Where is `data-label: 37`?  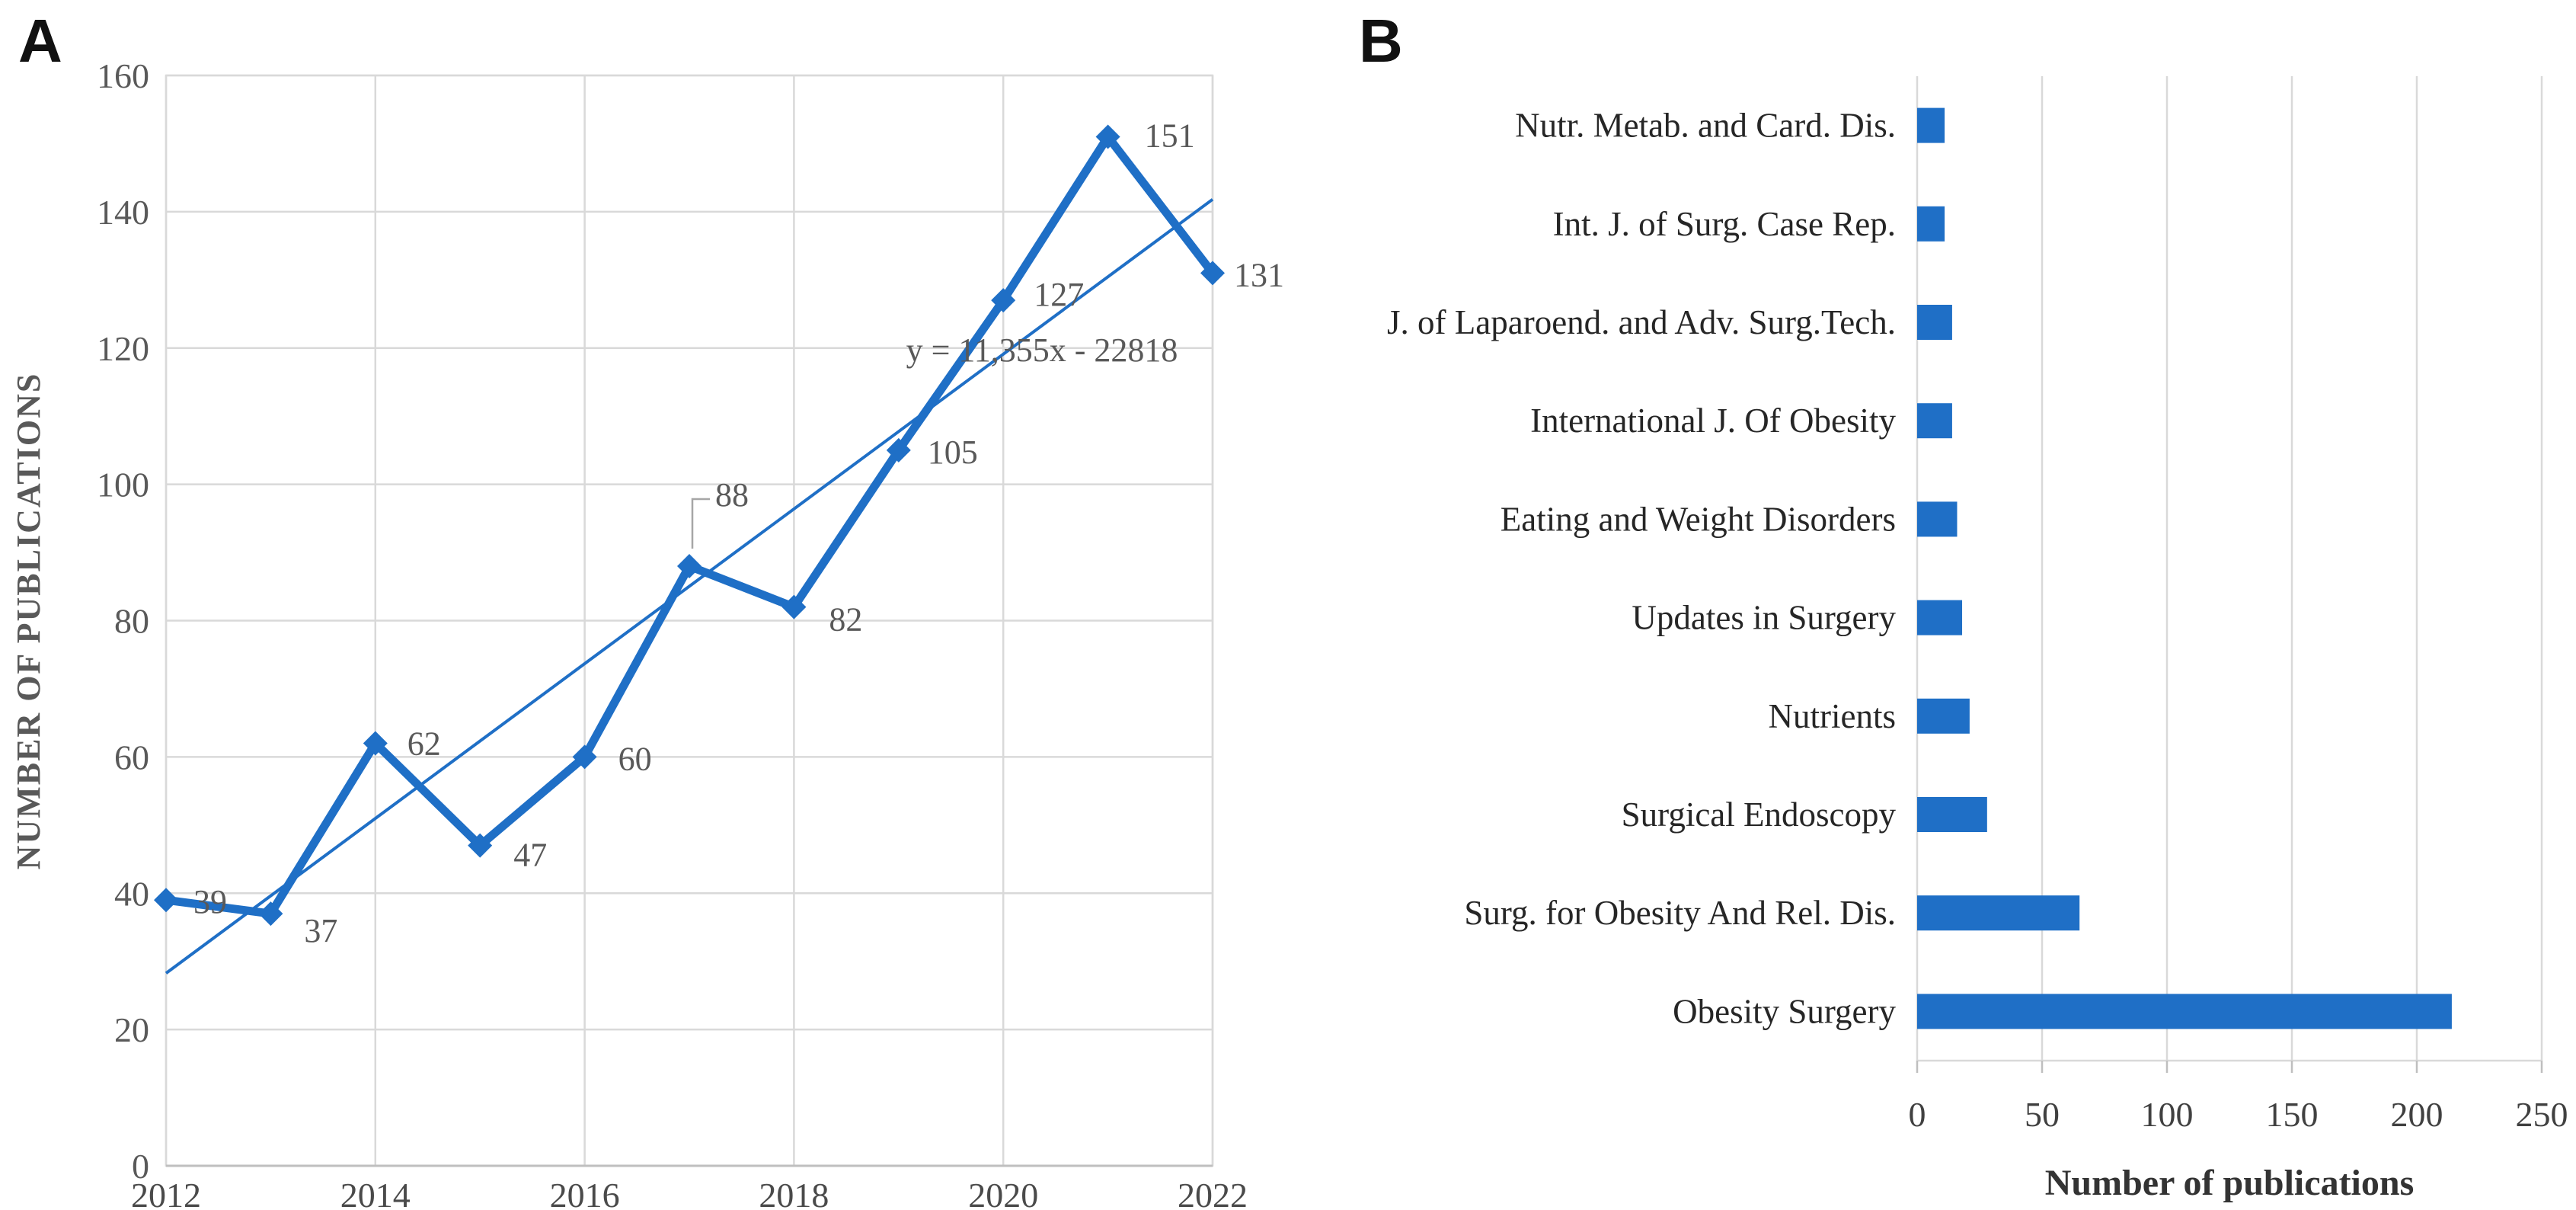 data-label: 37 is located at coordinates (320, 930).